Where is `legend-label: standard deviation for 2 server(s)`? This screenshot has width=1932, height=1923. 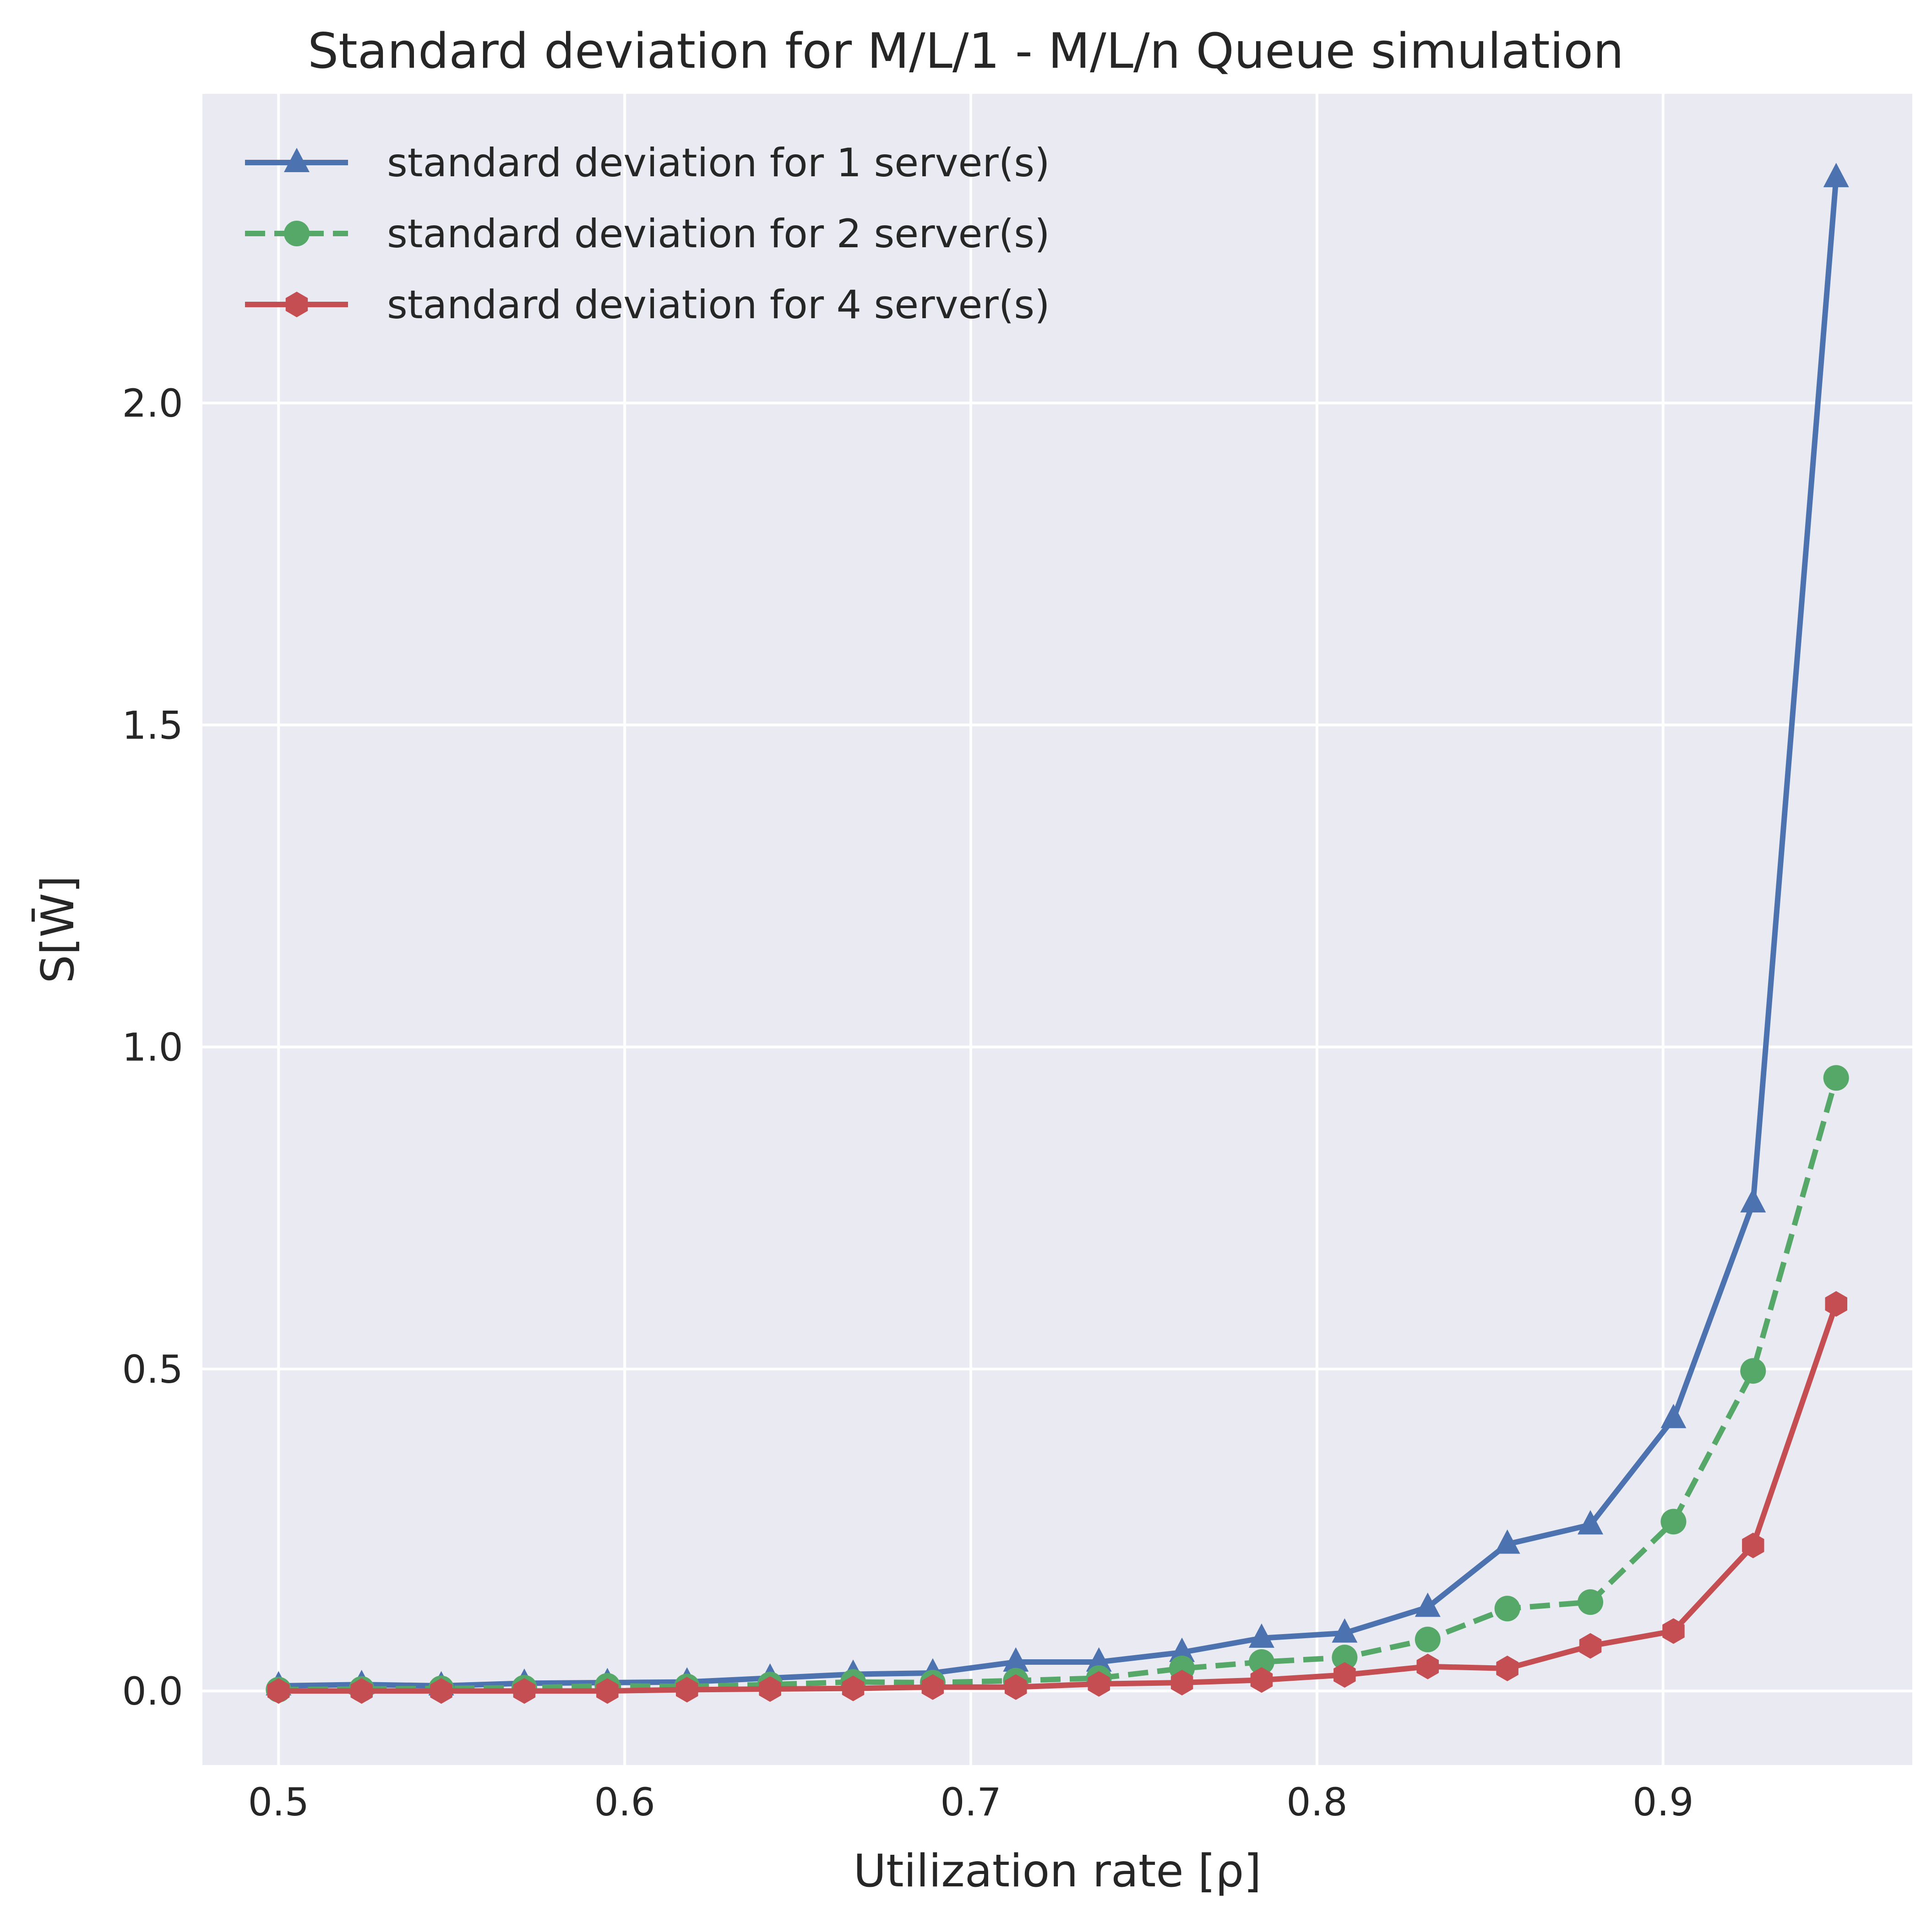 legend-label: standard deviation for 2 server(s) is located at coordinates (718, 234).